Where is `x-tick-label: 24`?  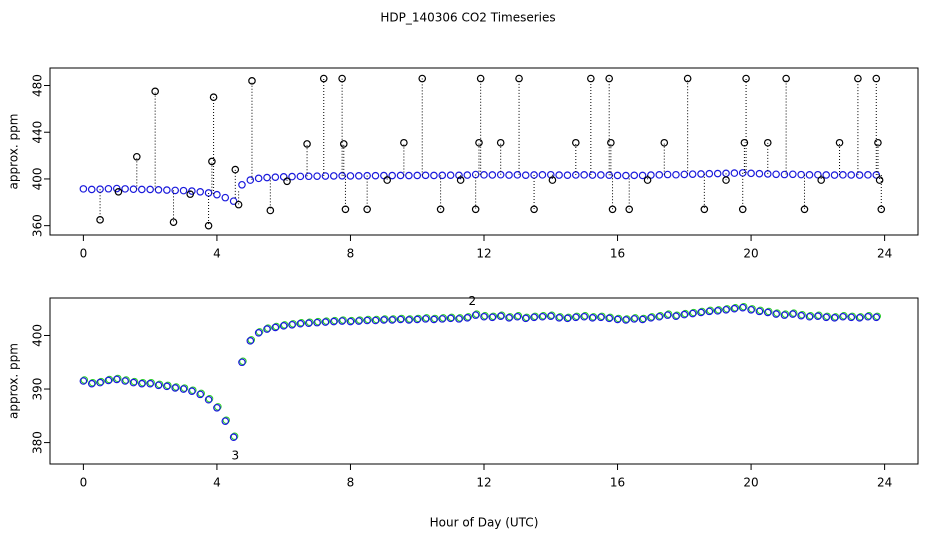
x-tick-label: 24 is located at coordinates (884, 483).